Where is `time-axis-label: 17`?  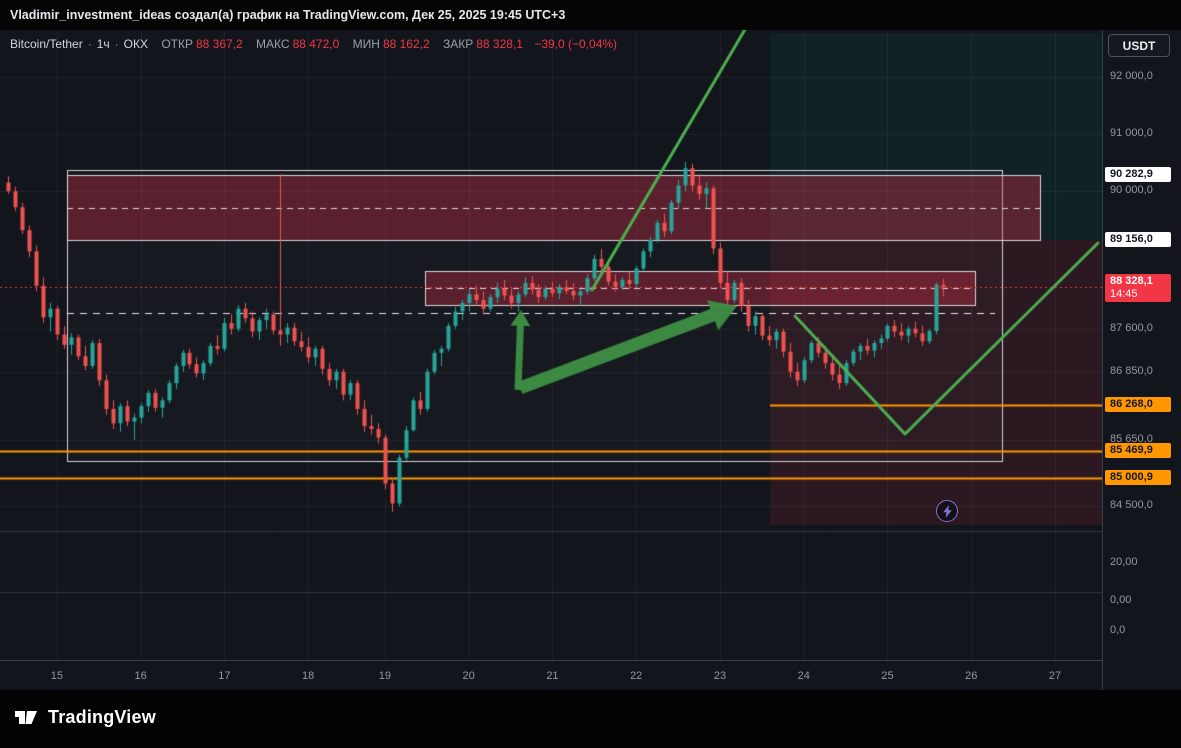 time-axis-label: 17 is located at coordinates (224, 676).